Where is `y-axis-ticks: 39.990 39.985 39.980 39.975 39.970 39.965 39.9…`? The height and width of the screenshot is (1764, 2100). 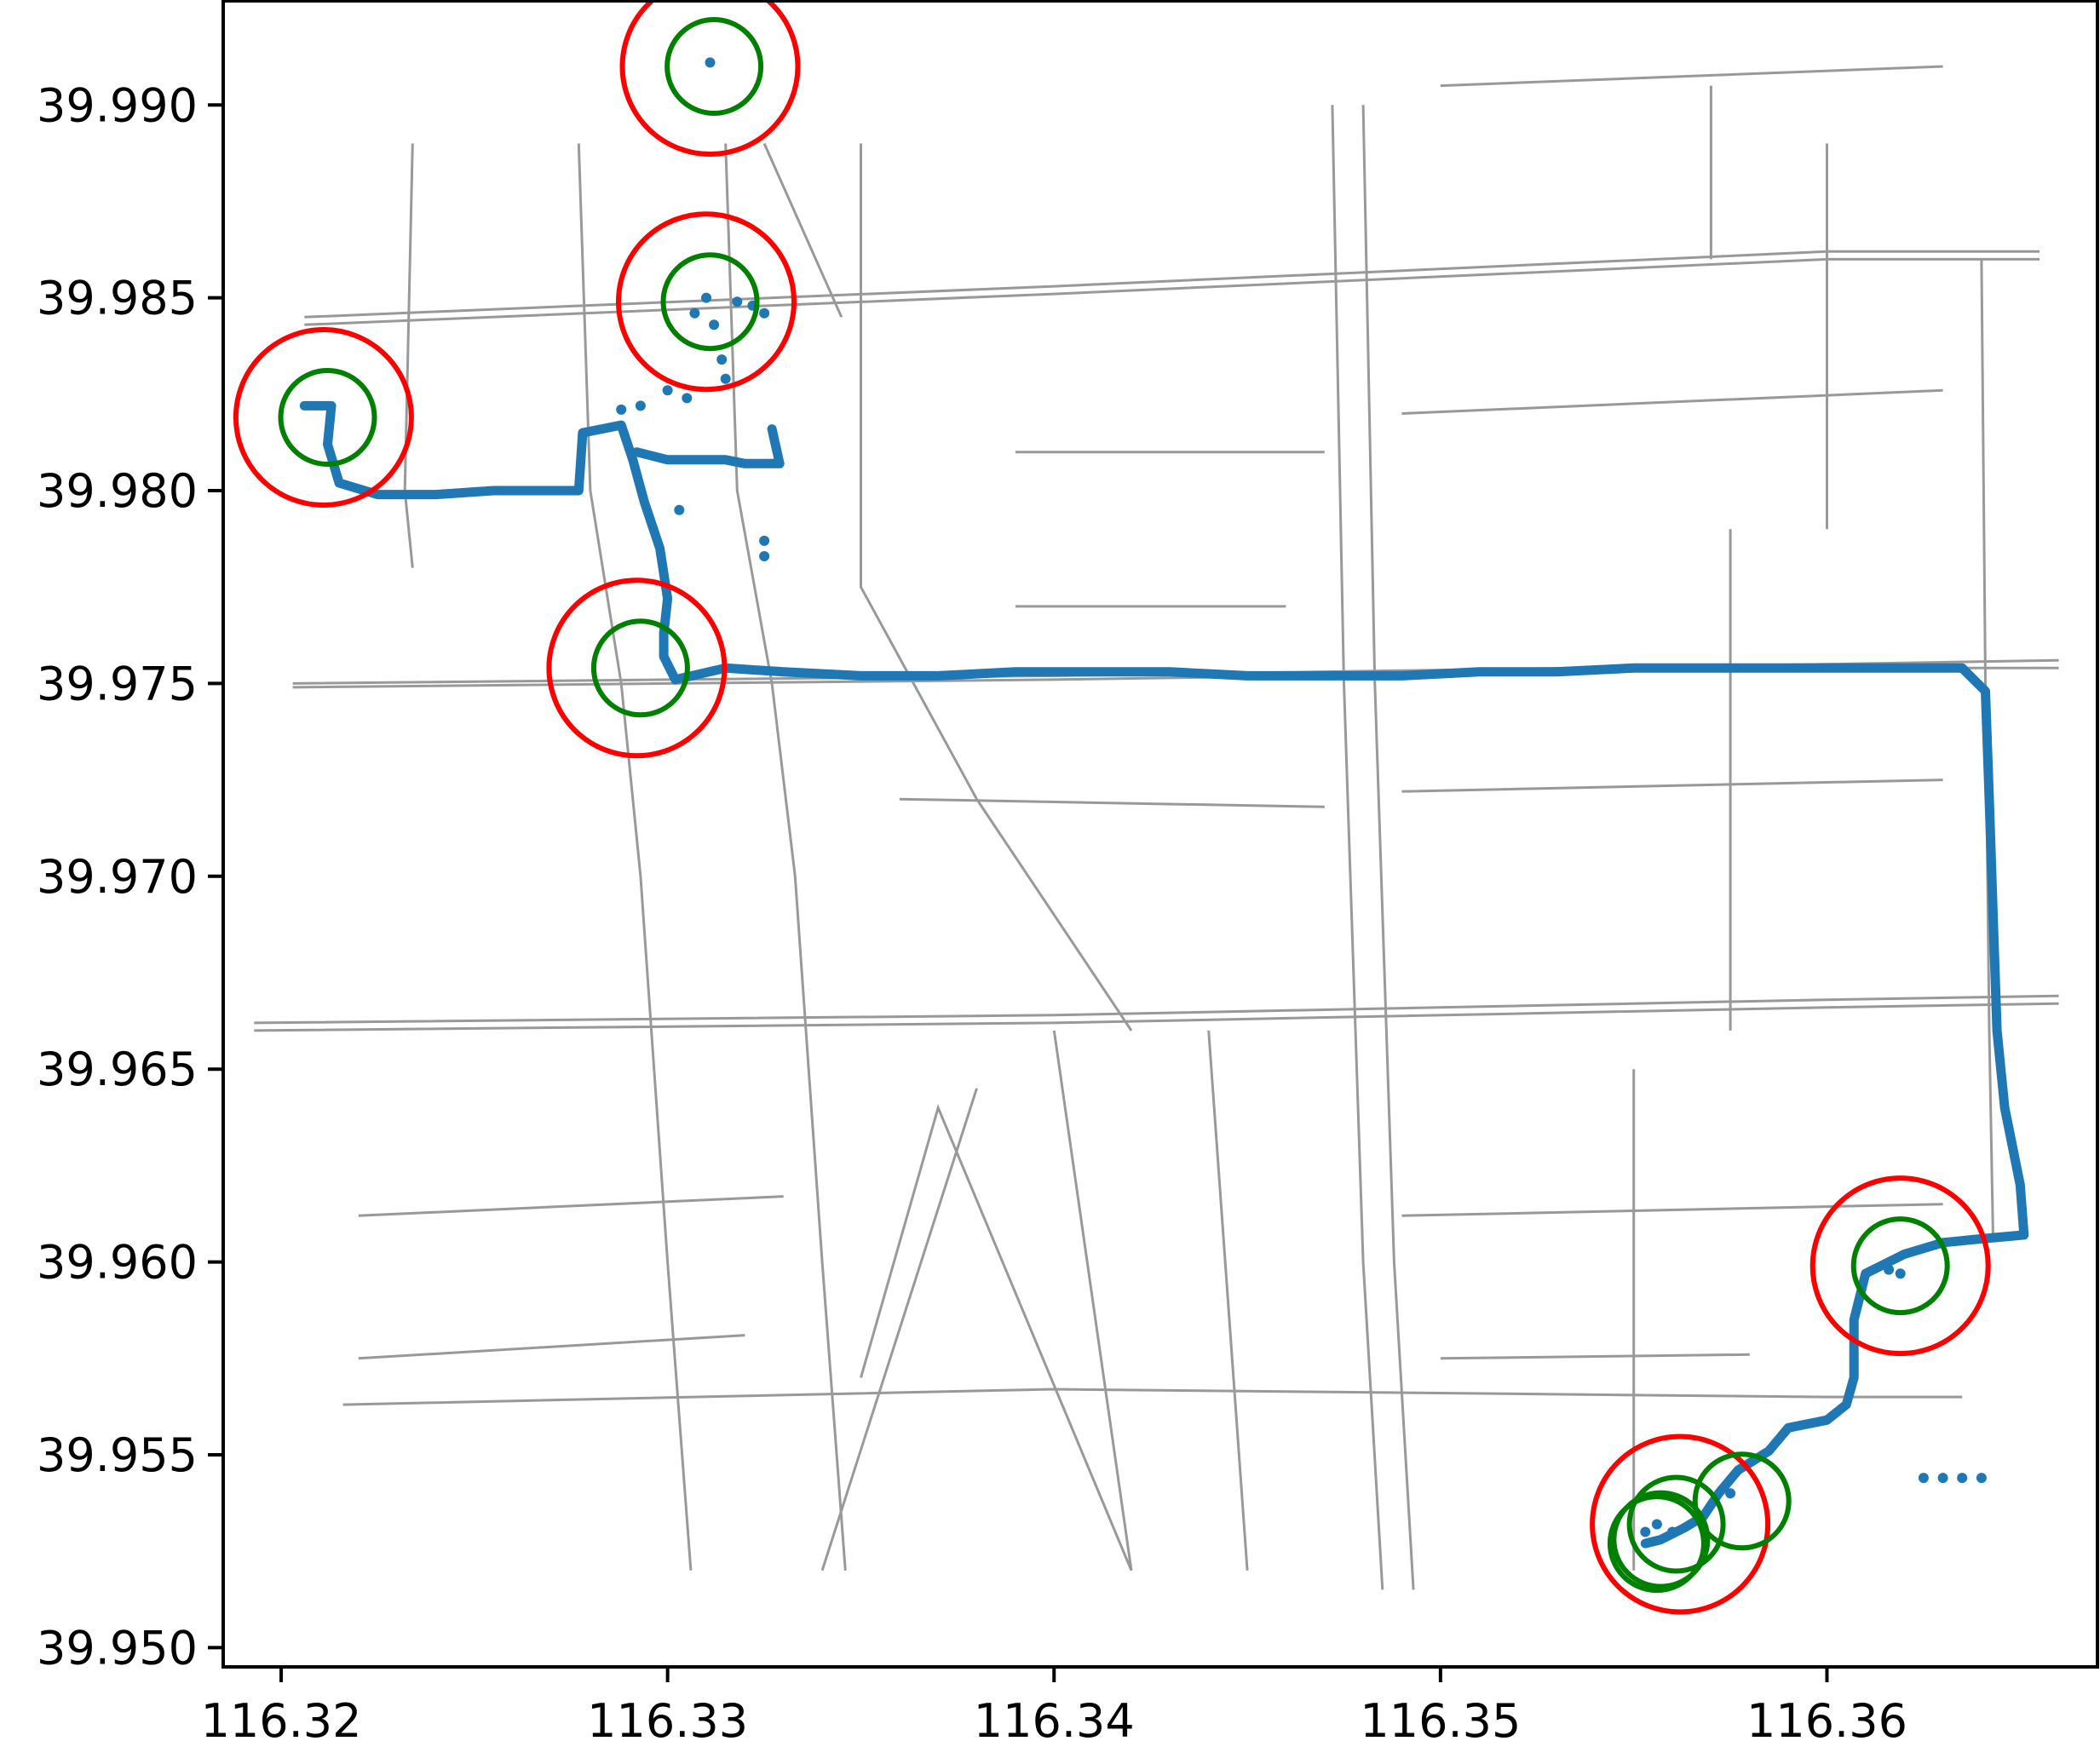
y-axis-ticks: 39.990 39.985 39.980 39.975 39.970 39.965 39.9… is located at coordinates (130, 876).